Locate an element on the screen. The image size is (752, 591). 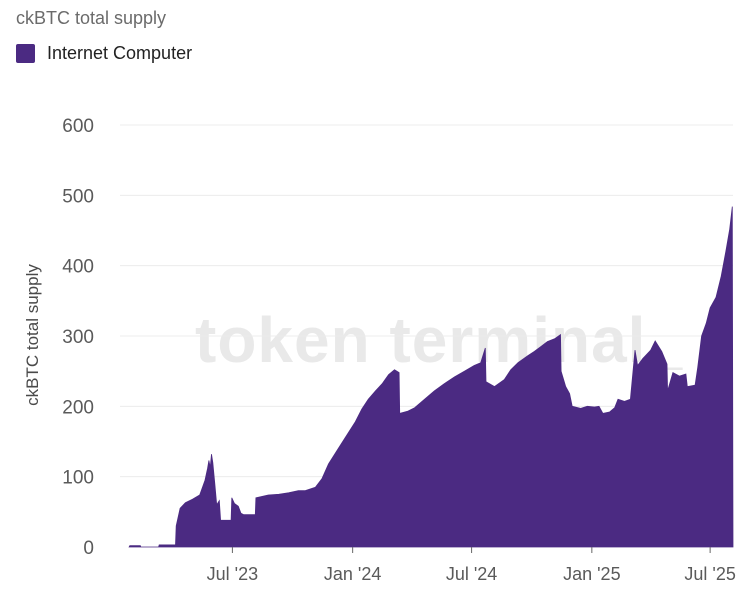
x-tick-label: Jul '24 is located at coordinates (471, 574).